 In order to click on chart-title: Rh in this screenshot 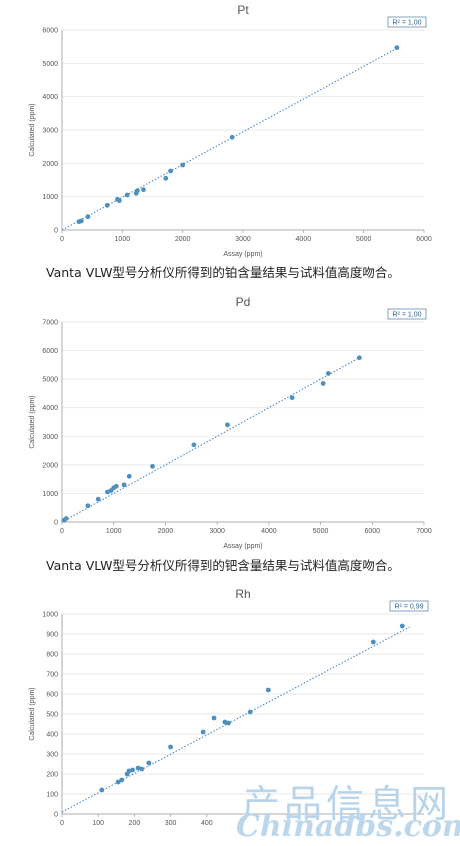, I will do `click(242, 594)`.